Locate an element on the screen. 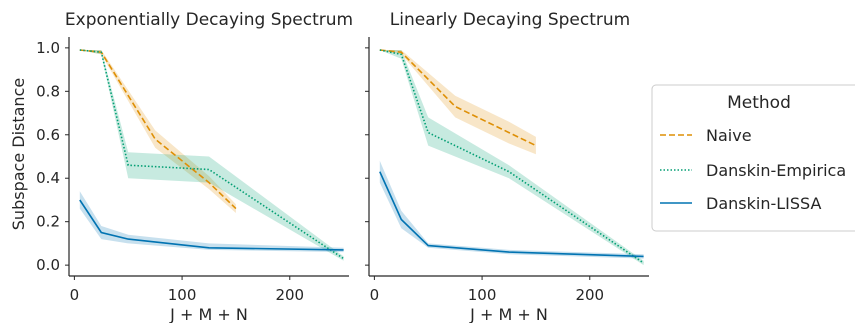 The width and height of the screenshot is (855, 323). legend-label-danskin-lissa: Danskin-LISSA is located at coordinates (763, 203).